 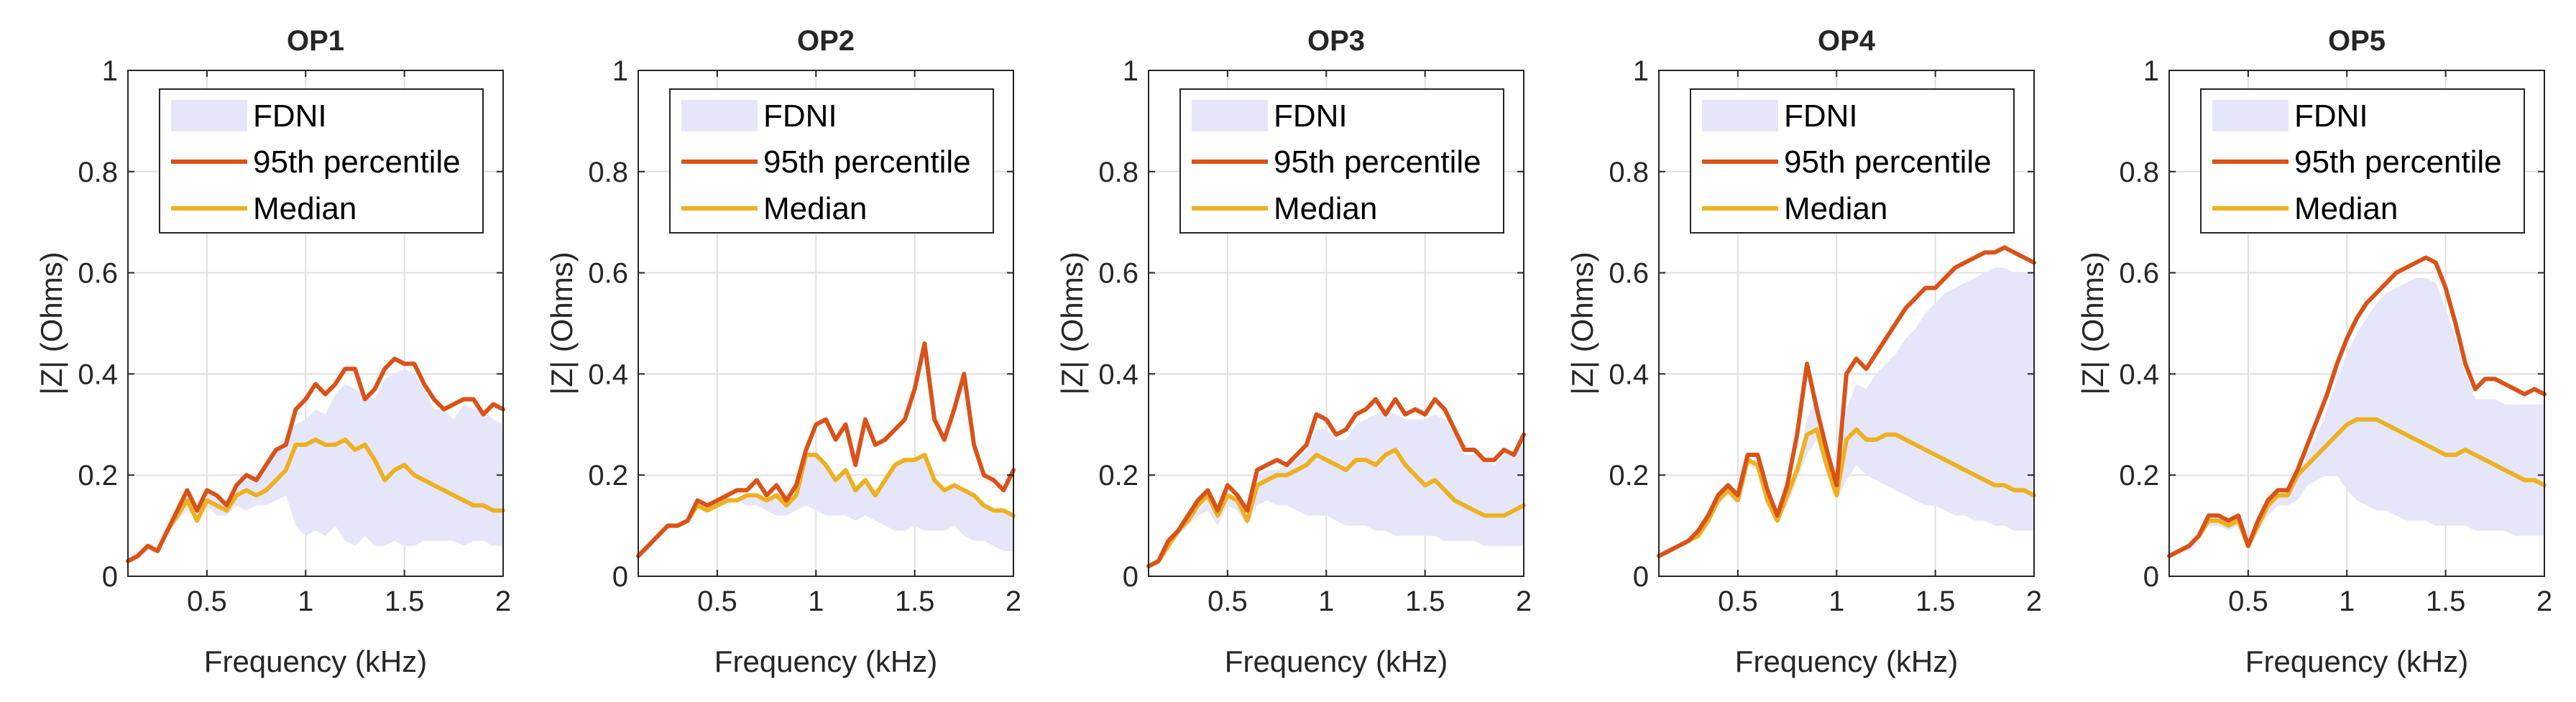 What do you see at coordinates (315, 41) in the screenshot?
I see `chart-title: OP1` at bounding box center [315, 41].